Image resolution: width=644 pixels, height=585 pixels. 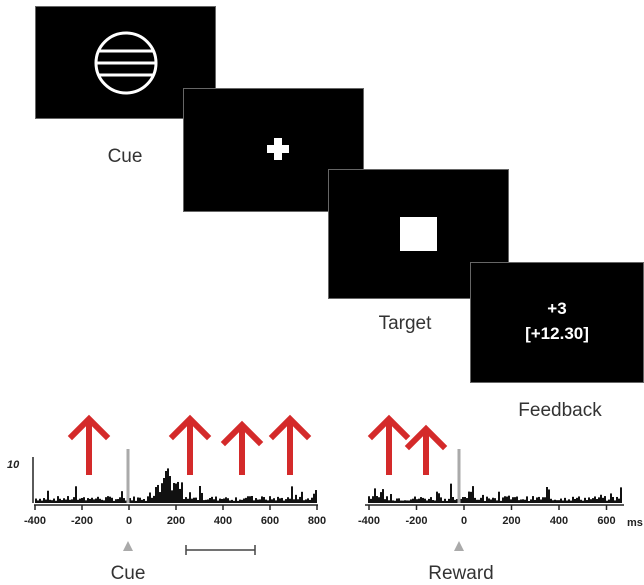 I want to click on tick-label: 800, so click(x=317, y=521).